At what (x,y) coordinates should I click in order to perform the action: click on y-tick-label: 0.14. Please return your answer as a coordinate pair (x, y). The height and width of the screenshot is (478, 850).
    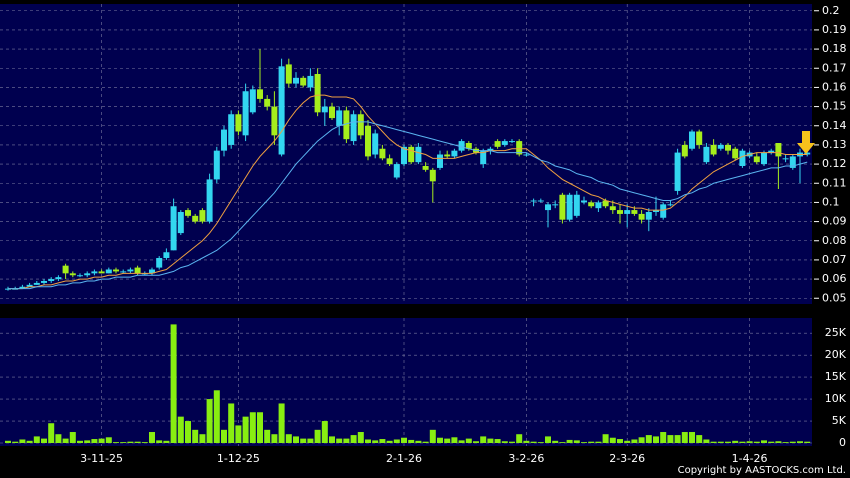
    Looking at the image, I should click on (834, 125).